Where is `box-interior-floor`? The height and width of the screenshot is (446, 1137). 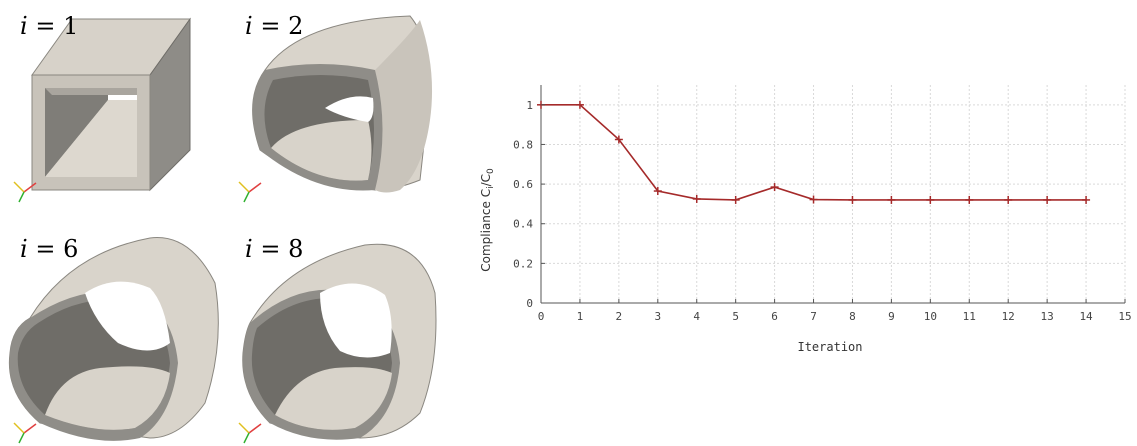 box-interior-floor is located at coordinates (91, 138).